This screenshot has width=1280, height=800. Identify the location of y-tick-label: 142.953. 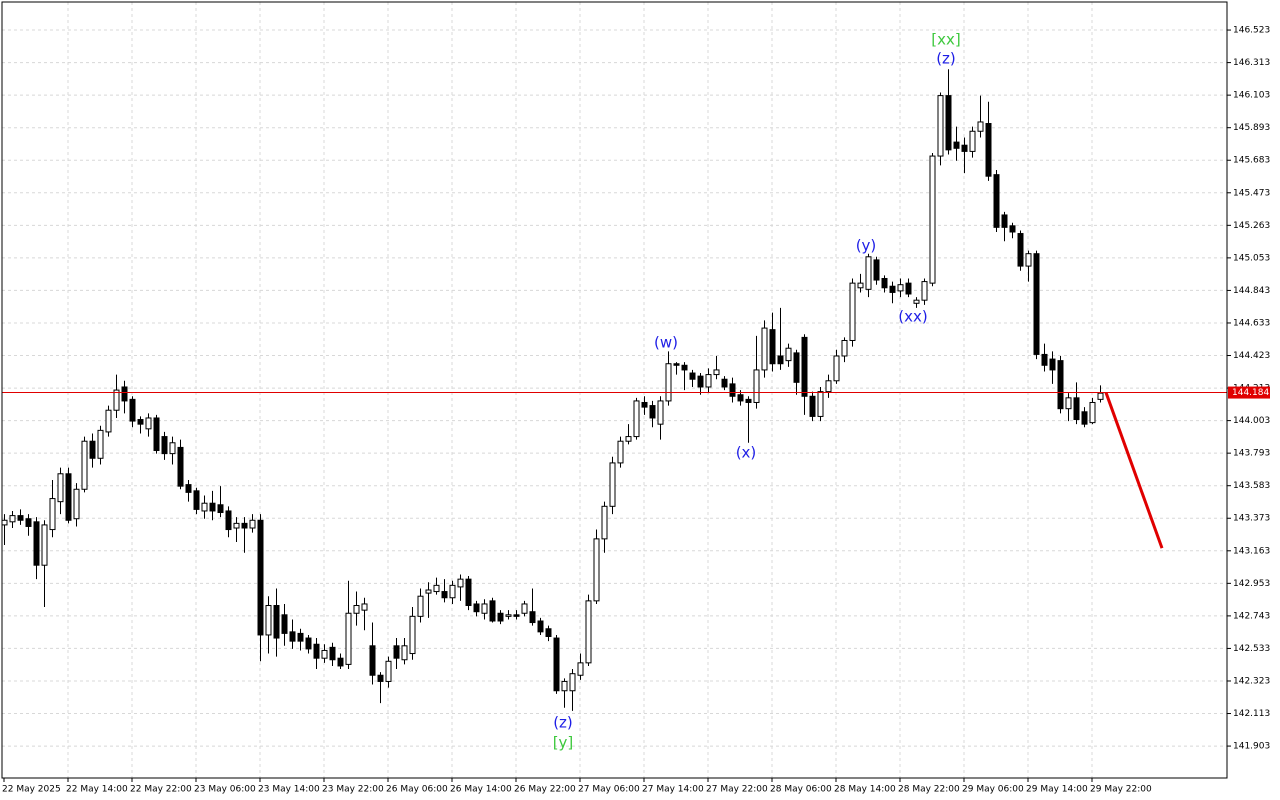
(1251, 584).